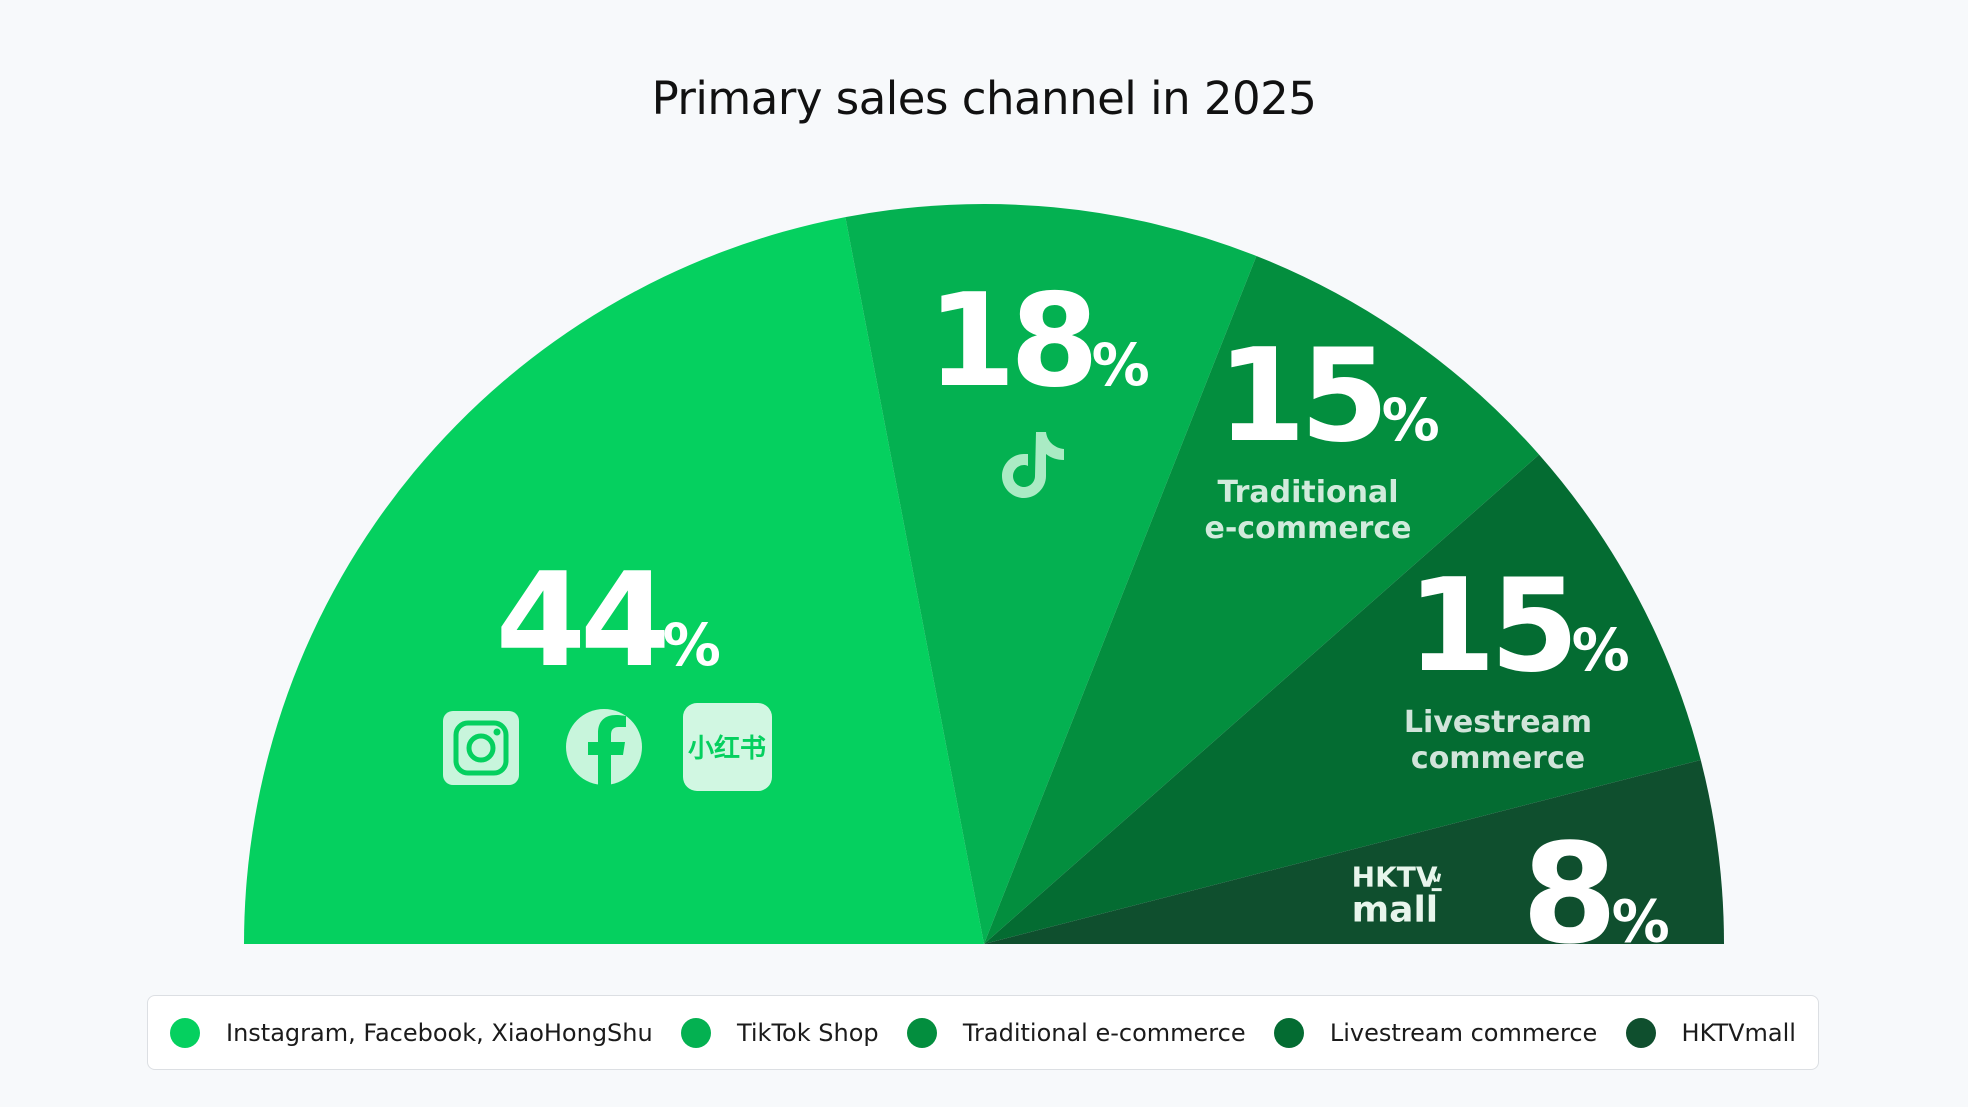  I want to click on legend-item-tiktok-shop: TikTok Shop, so click(779, 1032).